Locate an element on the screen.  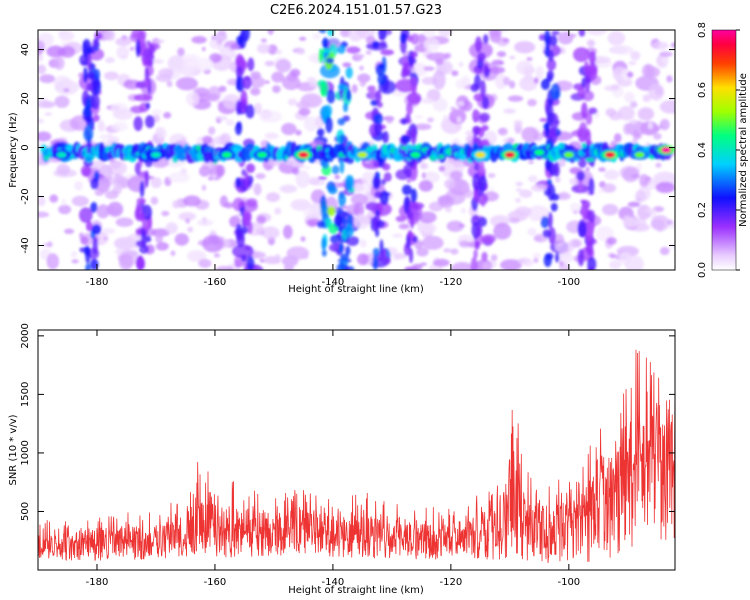
heatmap-hotspot is located at coordinates (155, 154).